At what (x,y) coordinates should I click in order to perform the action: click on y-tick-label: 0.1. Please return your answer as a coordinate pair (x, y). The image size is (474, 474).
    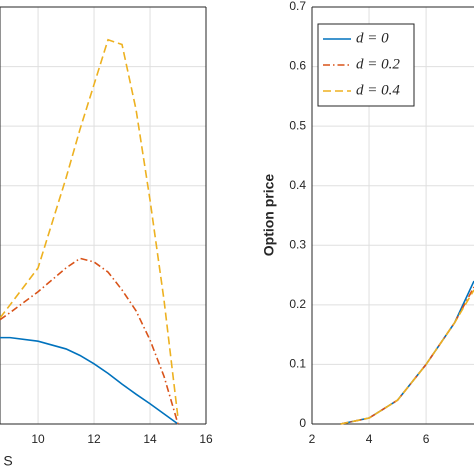
    Looking at the image, I should click on (297, 364).